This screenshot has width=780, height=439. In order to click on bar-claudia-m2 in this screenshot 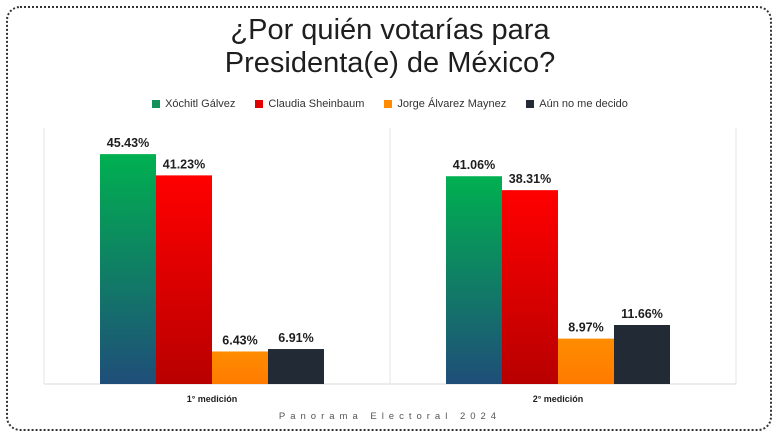, I will do `click(530, 287)`.